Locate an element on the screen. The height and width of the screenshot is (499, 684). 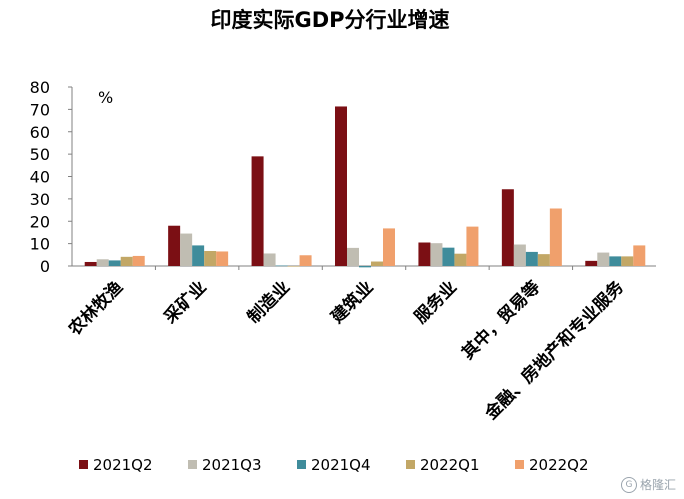
legend: 2021Q2 2021Q3 2021Q4 2022Q1 2022Q2 is located at coordinates (334, 465).